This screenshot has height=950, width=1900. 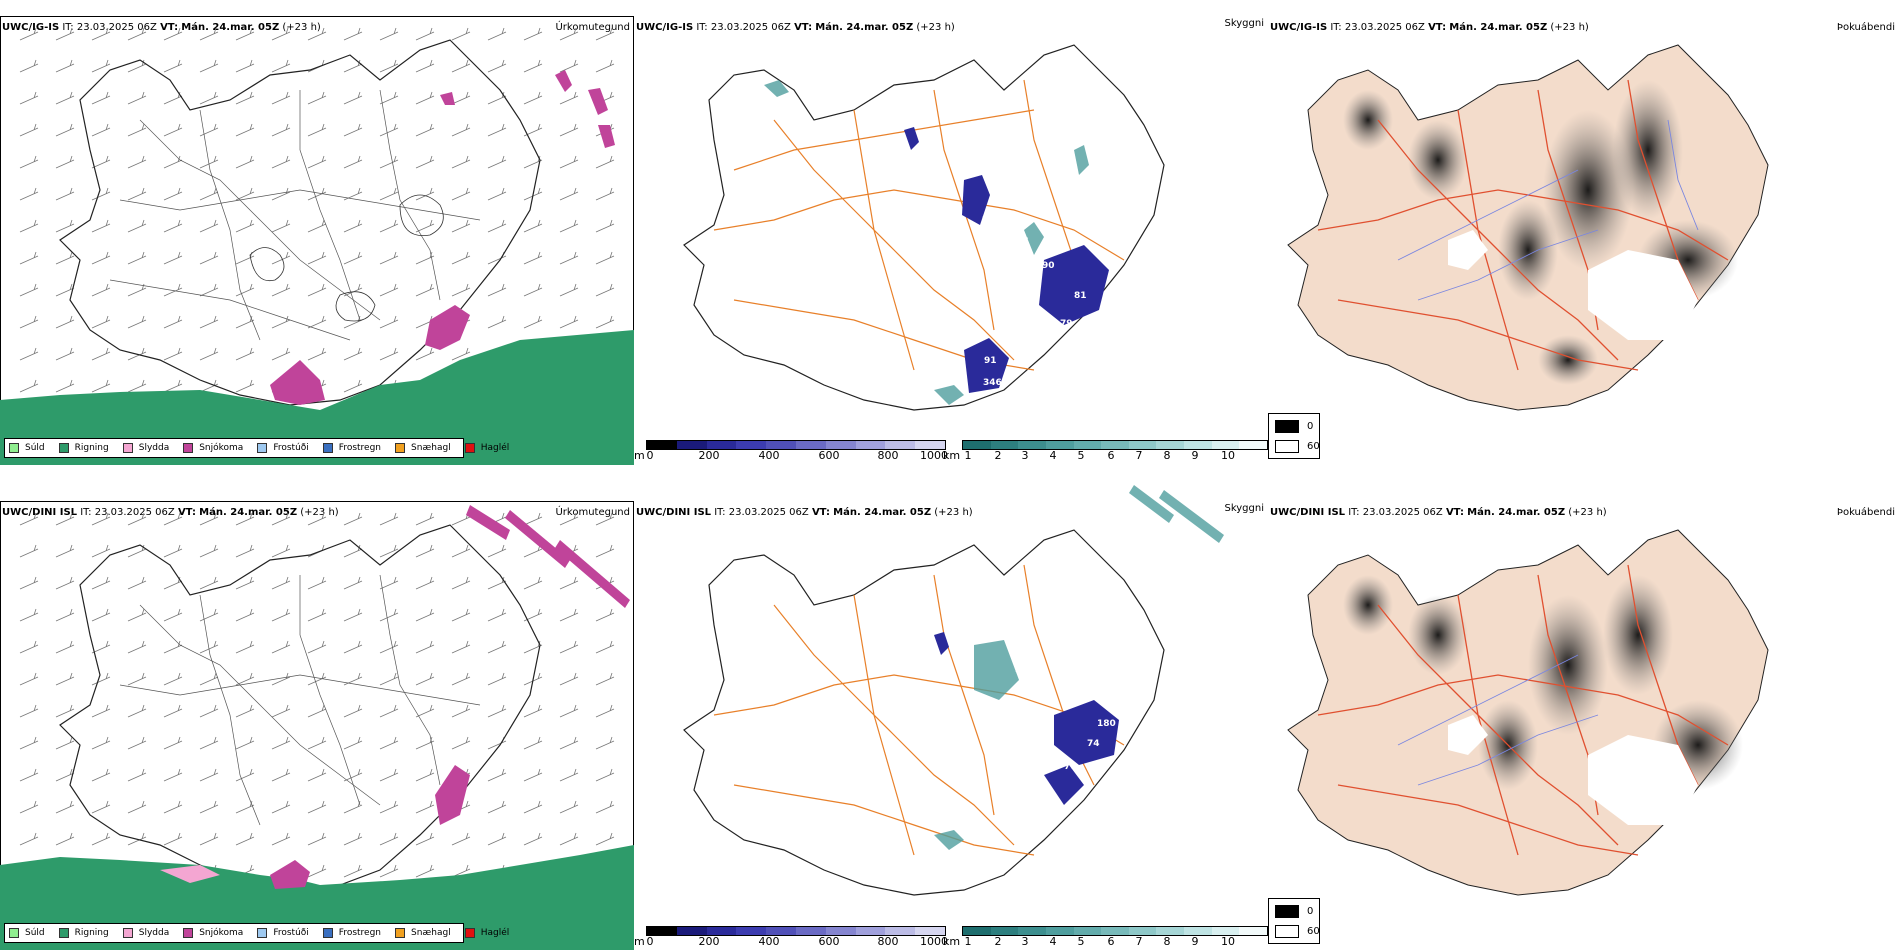 What do you see at coordinates (1294, 426) in the screenshot?
I see `fog-legend-row: 0` at bounding box center [1294, 426].